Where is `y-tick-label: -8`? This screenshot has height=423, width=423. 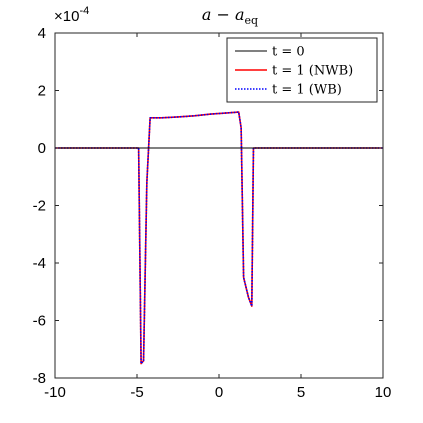
y-tick-label: -8 is located at coordinates (39, 378).